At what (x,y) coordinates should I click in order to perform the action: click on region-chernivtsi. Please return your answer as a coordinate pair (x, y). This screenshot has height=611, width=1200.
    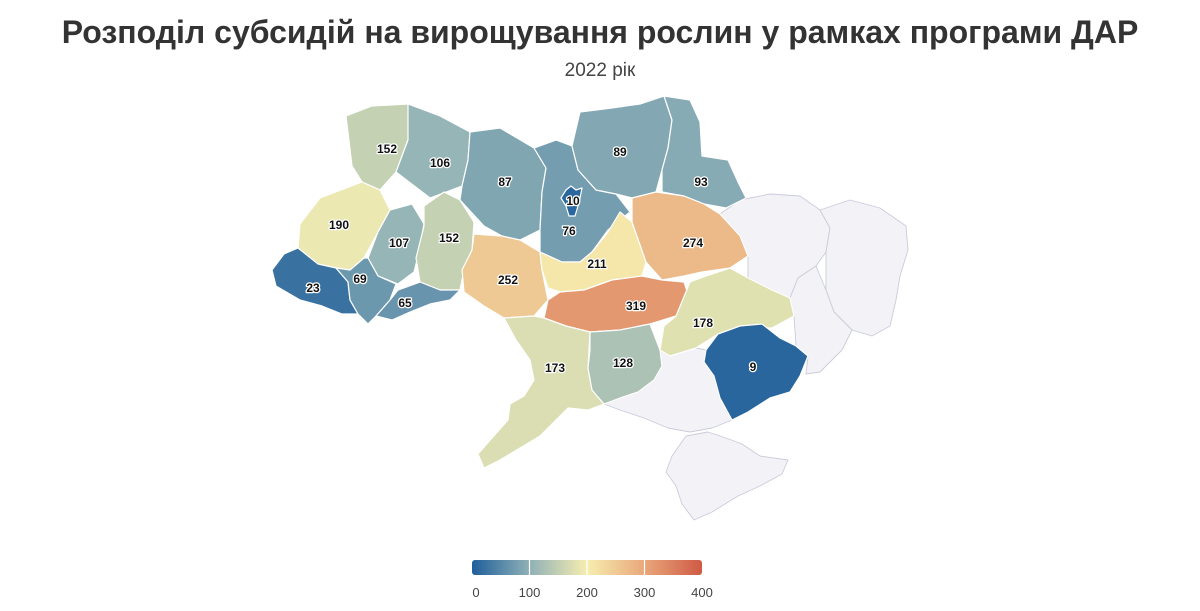
    Looking at the image, I should click on (418, 301).